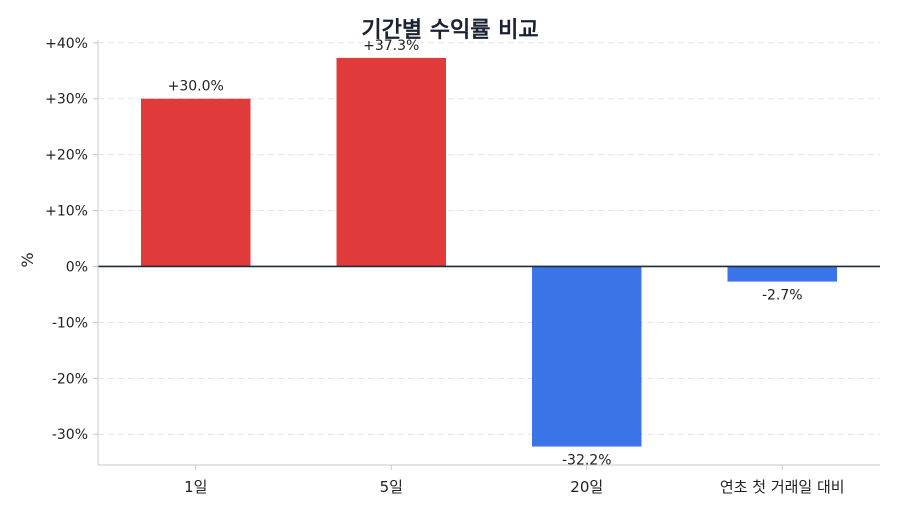  What do you see at coordinates (70, 323) in the screenshot?
I see `y-tick-label: -10%` at bounding box center [70, 323].